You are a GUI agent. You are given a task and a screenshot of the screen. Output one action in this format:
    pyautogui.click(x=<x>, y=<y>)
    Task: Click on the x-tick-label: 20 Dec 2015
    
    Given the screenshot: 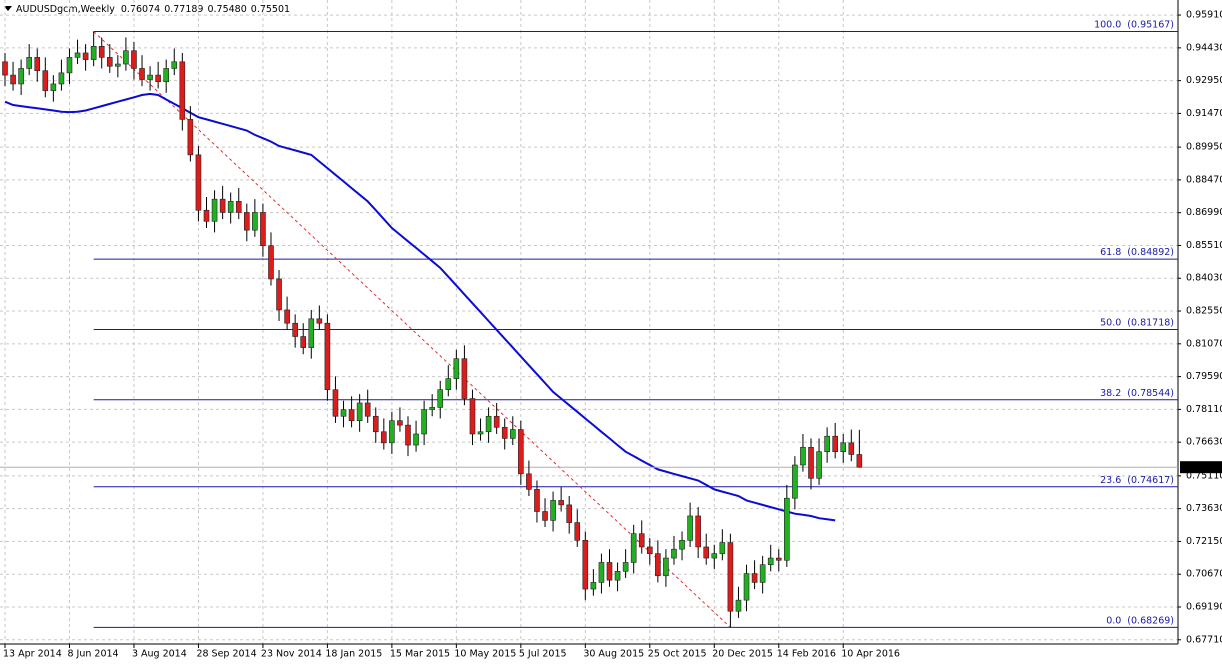 What is the action you would take?
    pyautogui.click(x=742, y=654)
    